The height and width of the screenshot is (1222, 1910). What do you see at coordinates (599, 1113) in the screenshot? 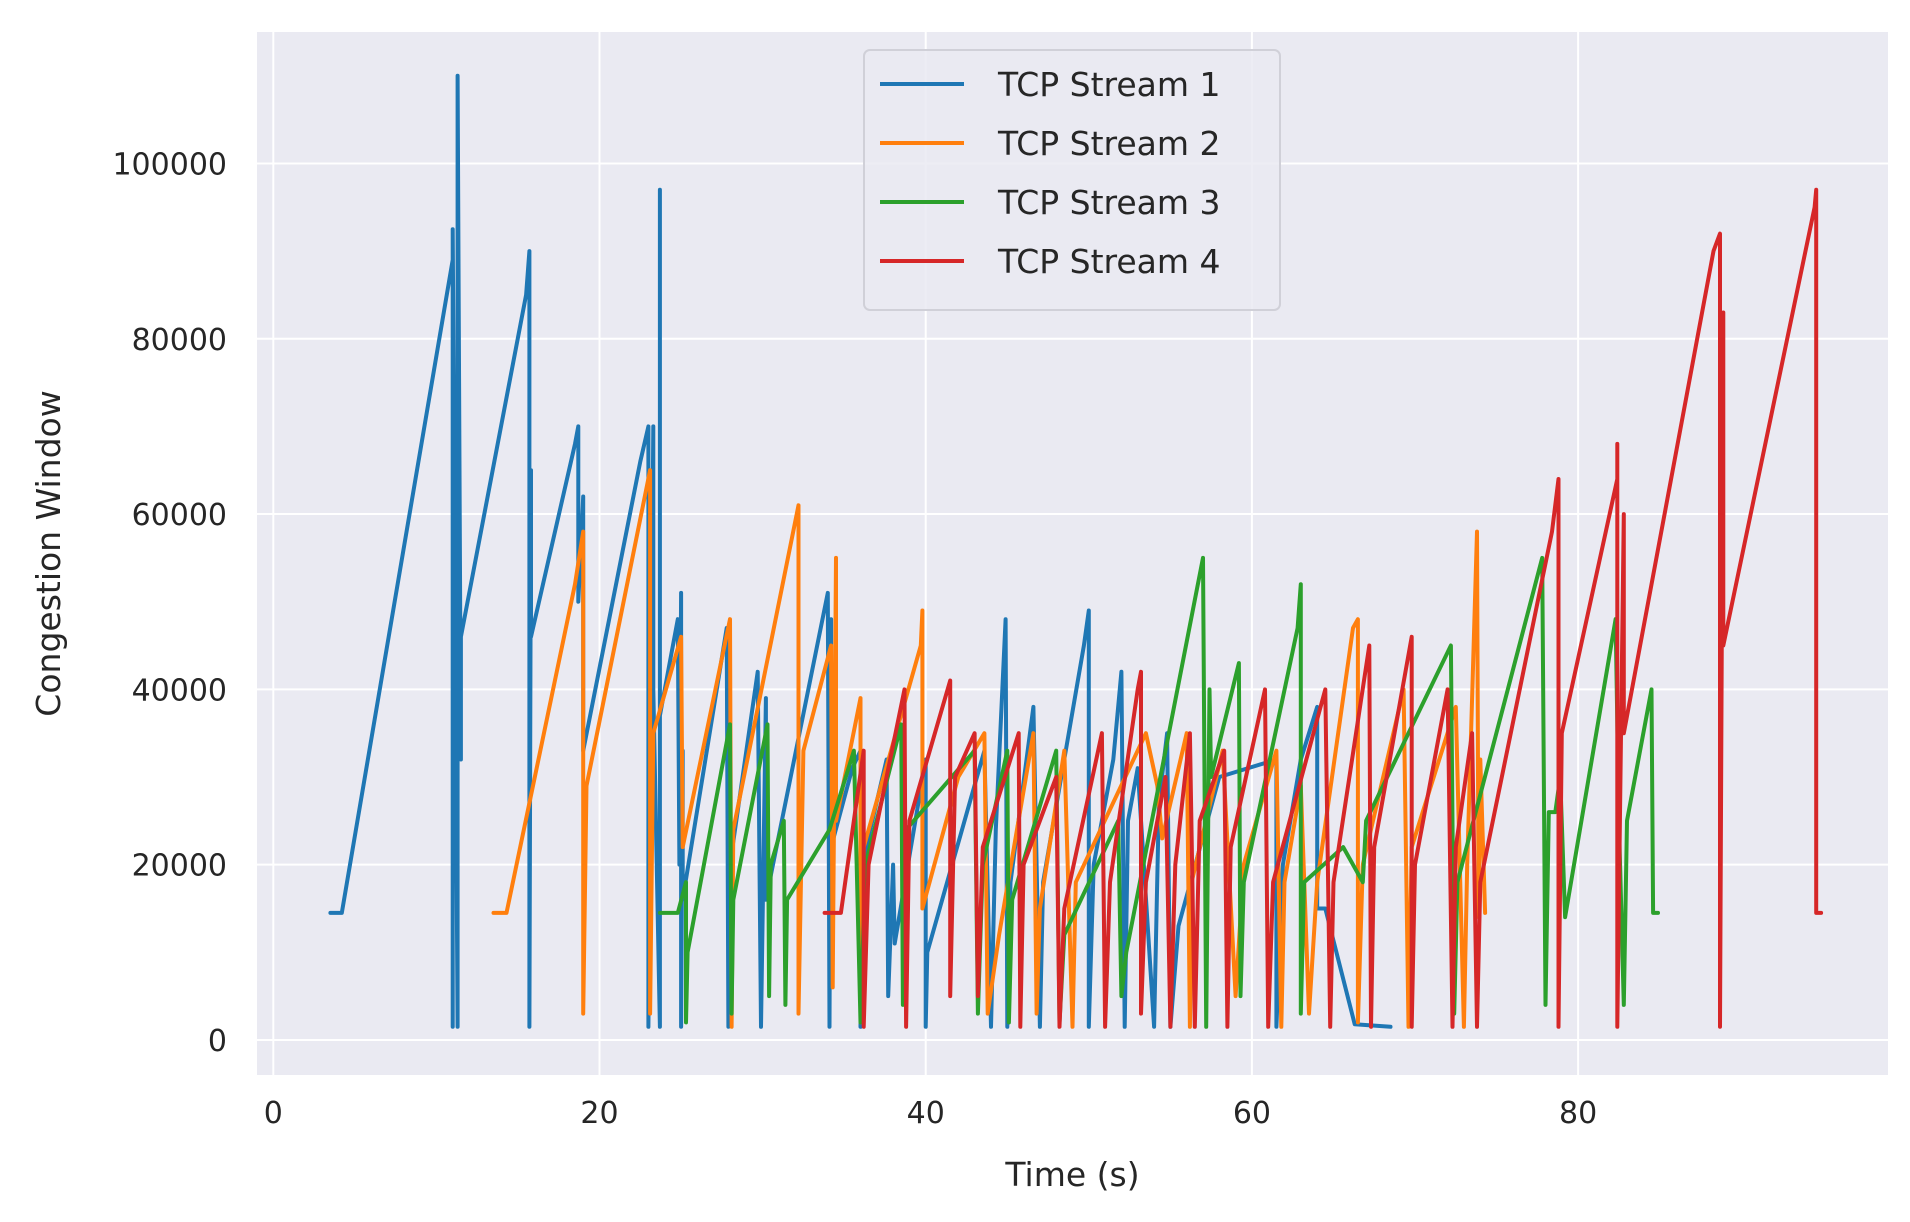
I see `x-tick-label: 20` at bounding box center [599, 1113].